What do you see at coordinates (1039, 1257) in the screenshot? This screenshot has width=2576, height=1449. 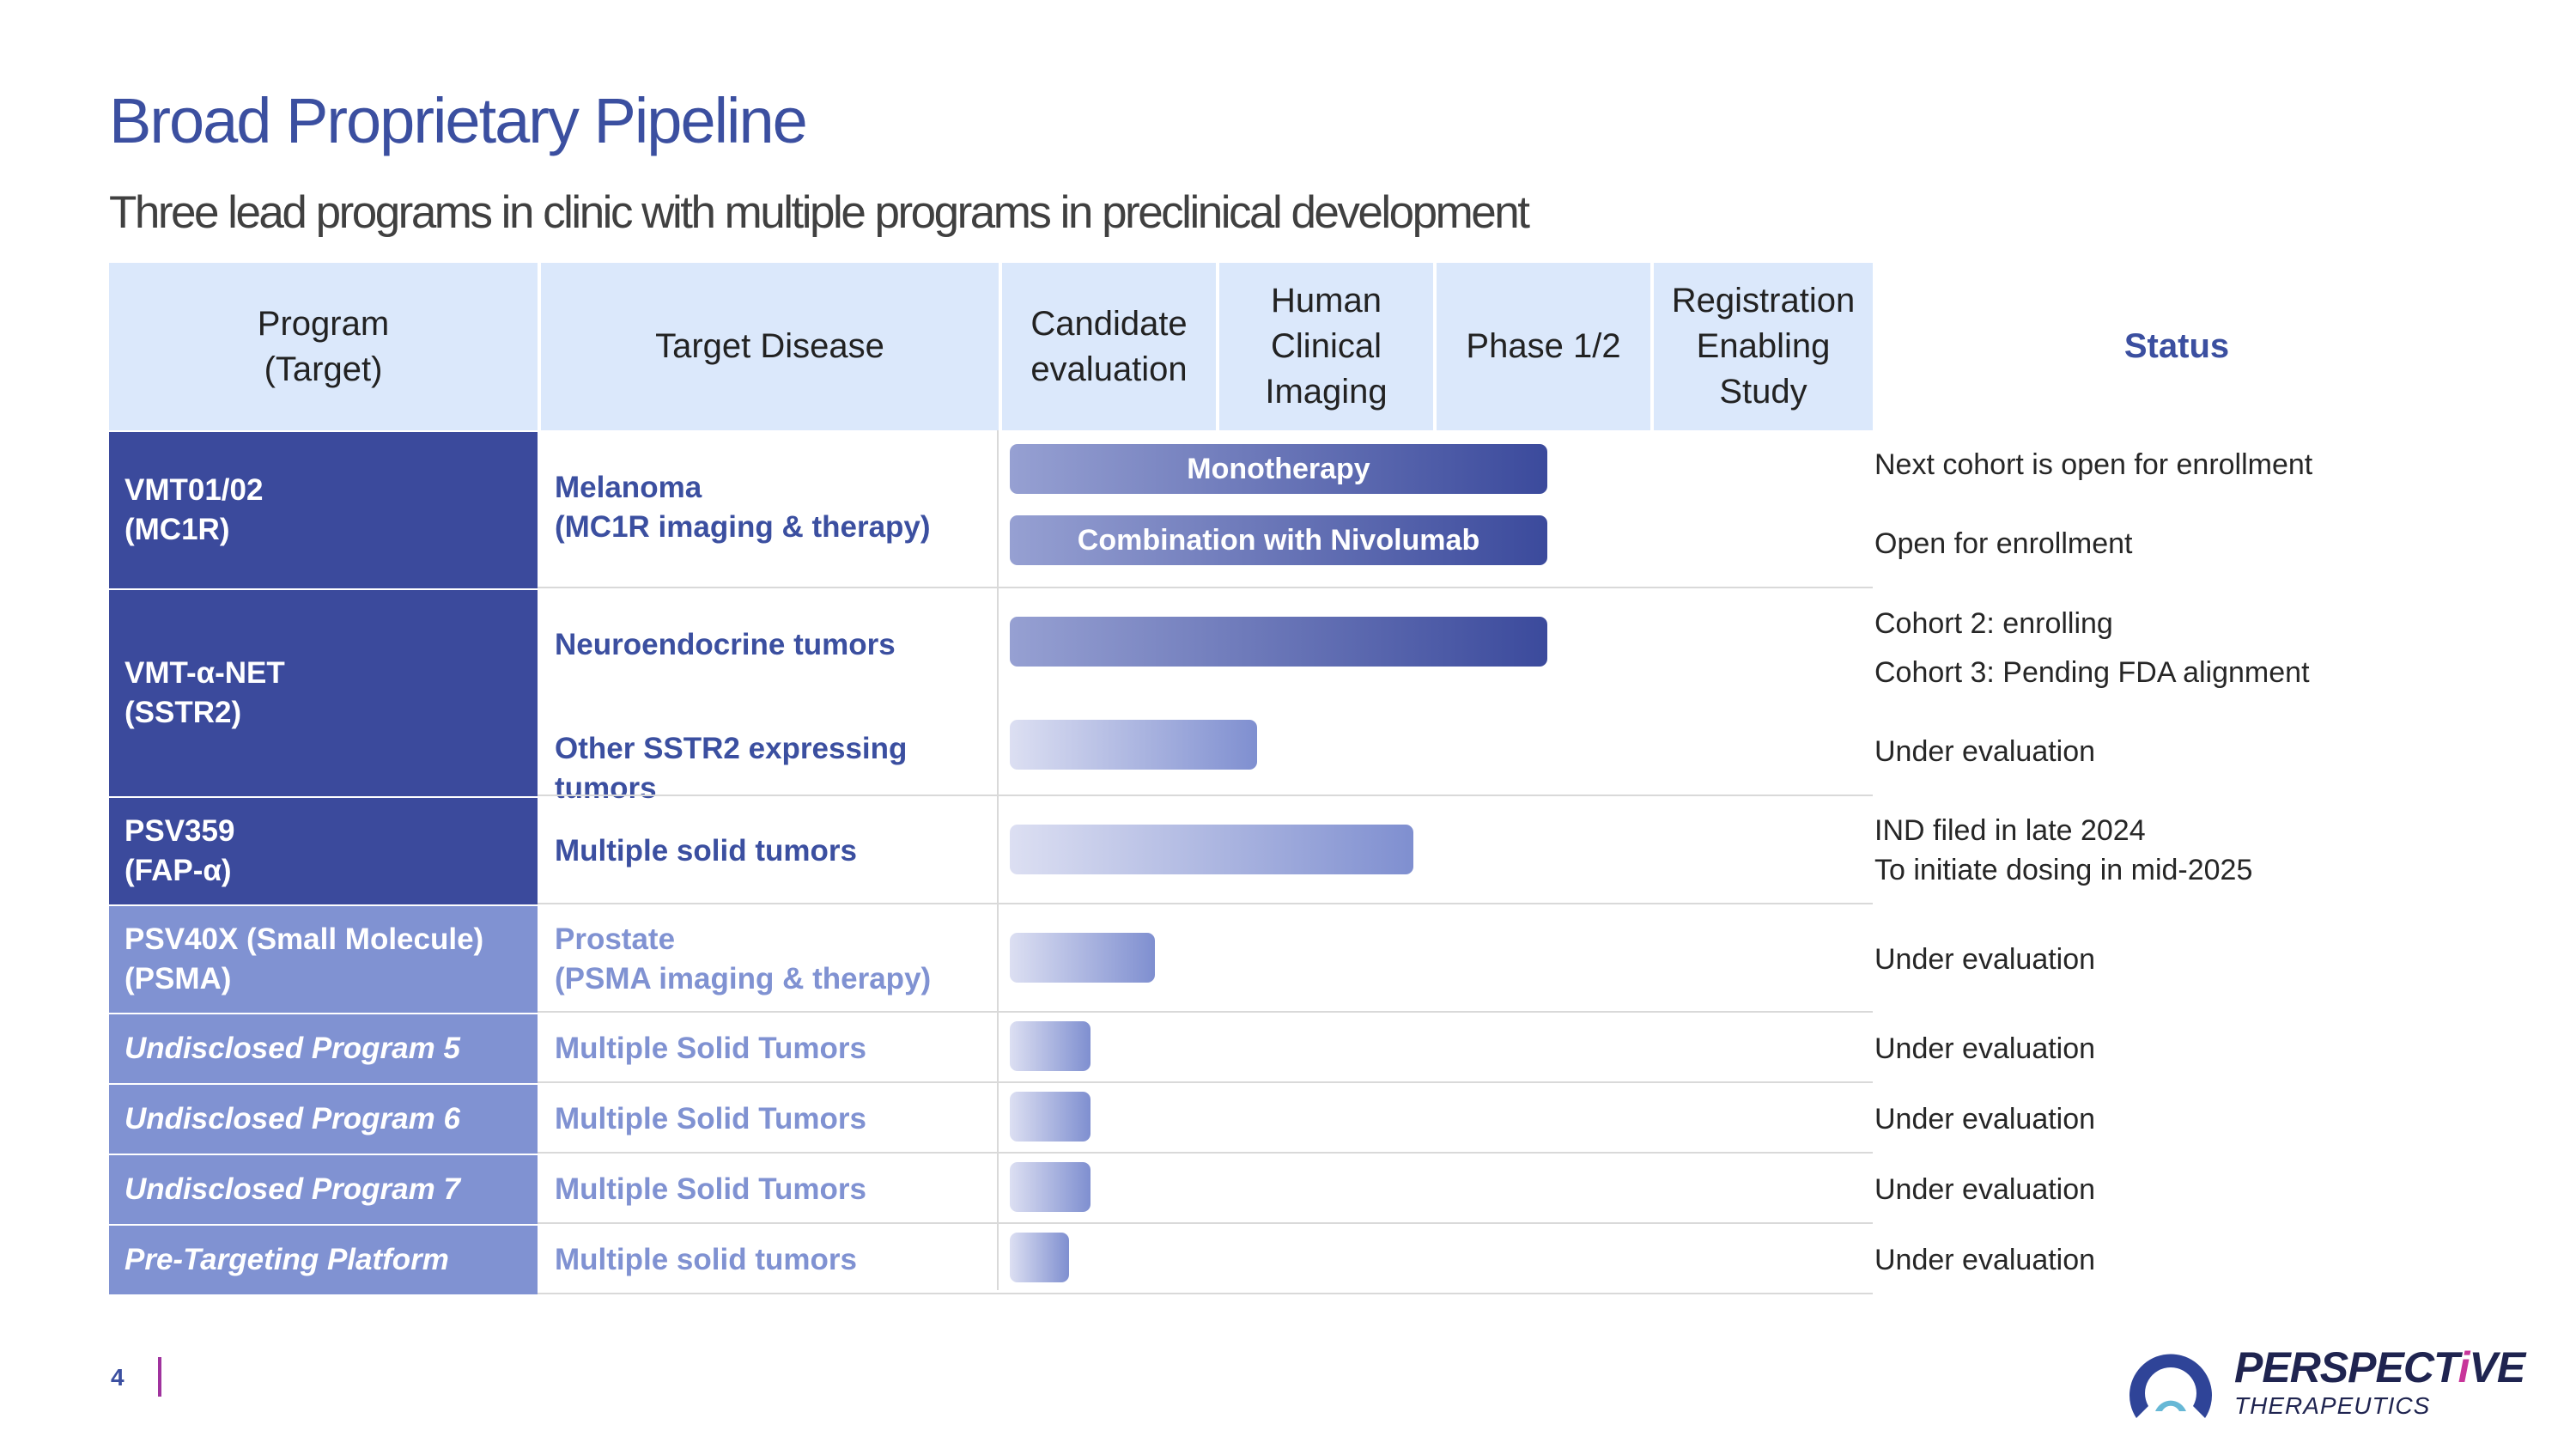 I see `progress-bar-pre-targeting` at bounding box center [1039, 1257].